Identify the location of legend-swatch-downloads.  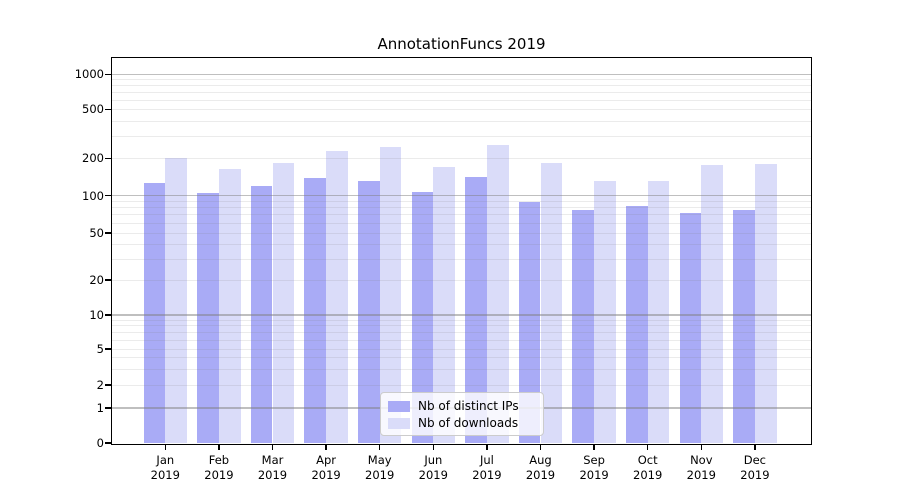
(399, 423).